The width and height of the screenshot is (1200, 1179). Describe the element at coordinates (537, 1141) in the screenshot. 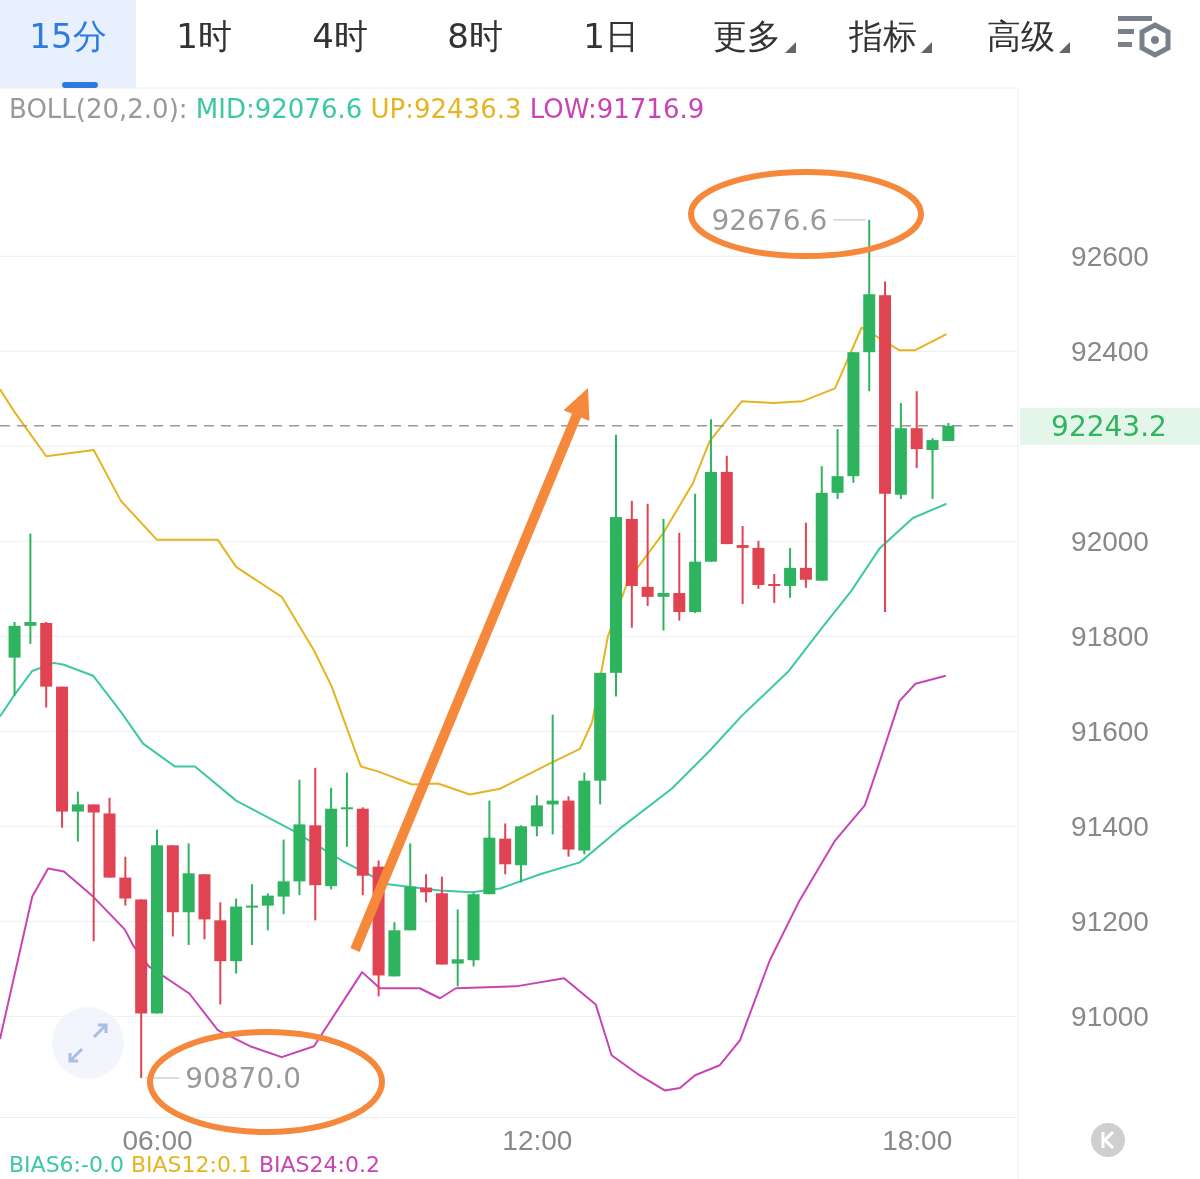

I see `x-tick-label: 12:00` at that location.